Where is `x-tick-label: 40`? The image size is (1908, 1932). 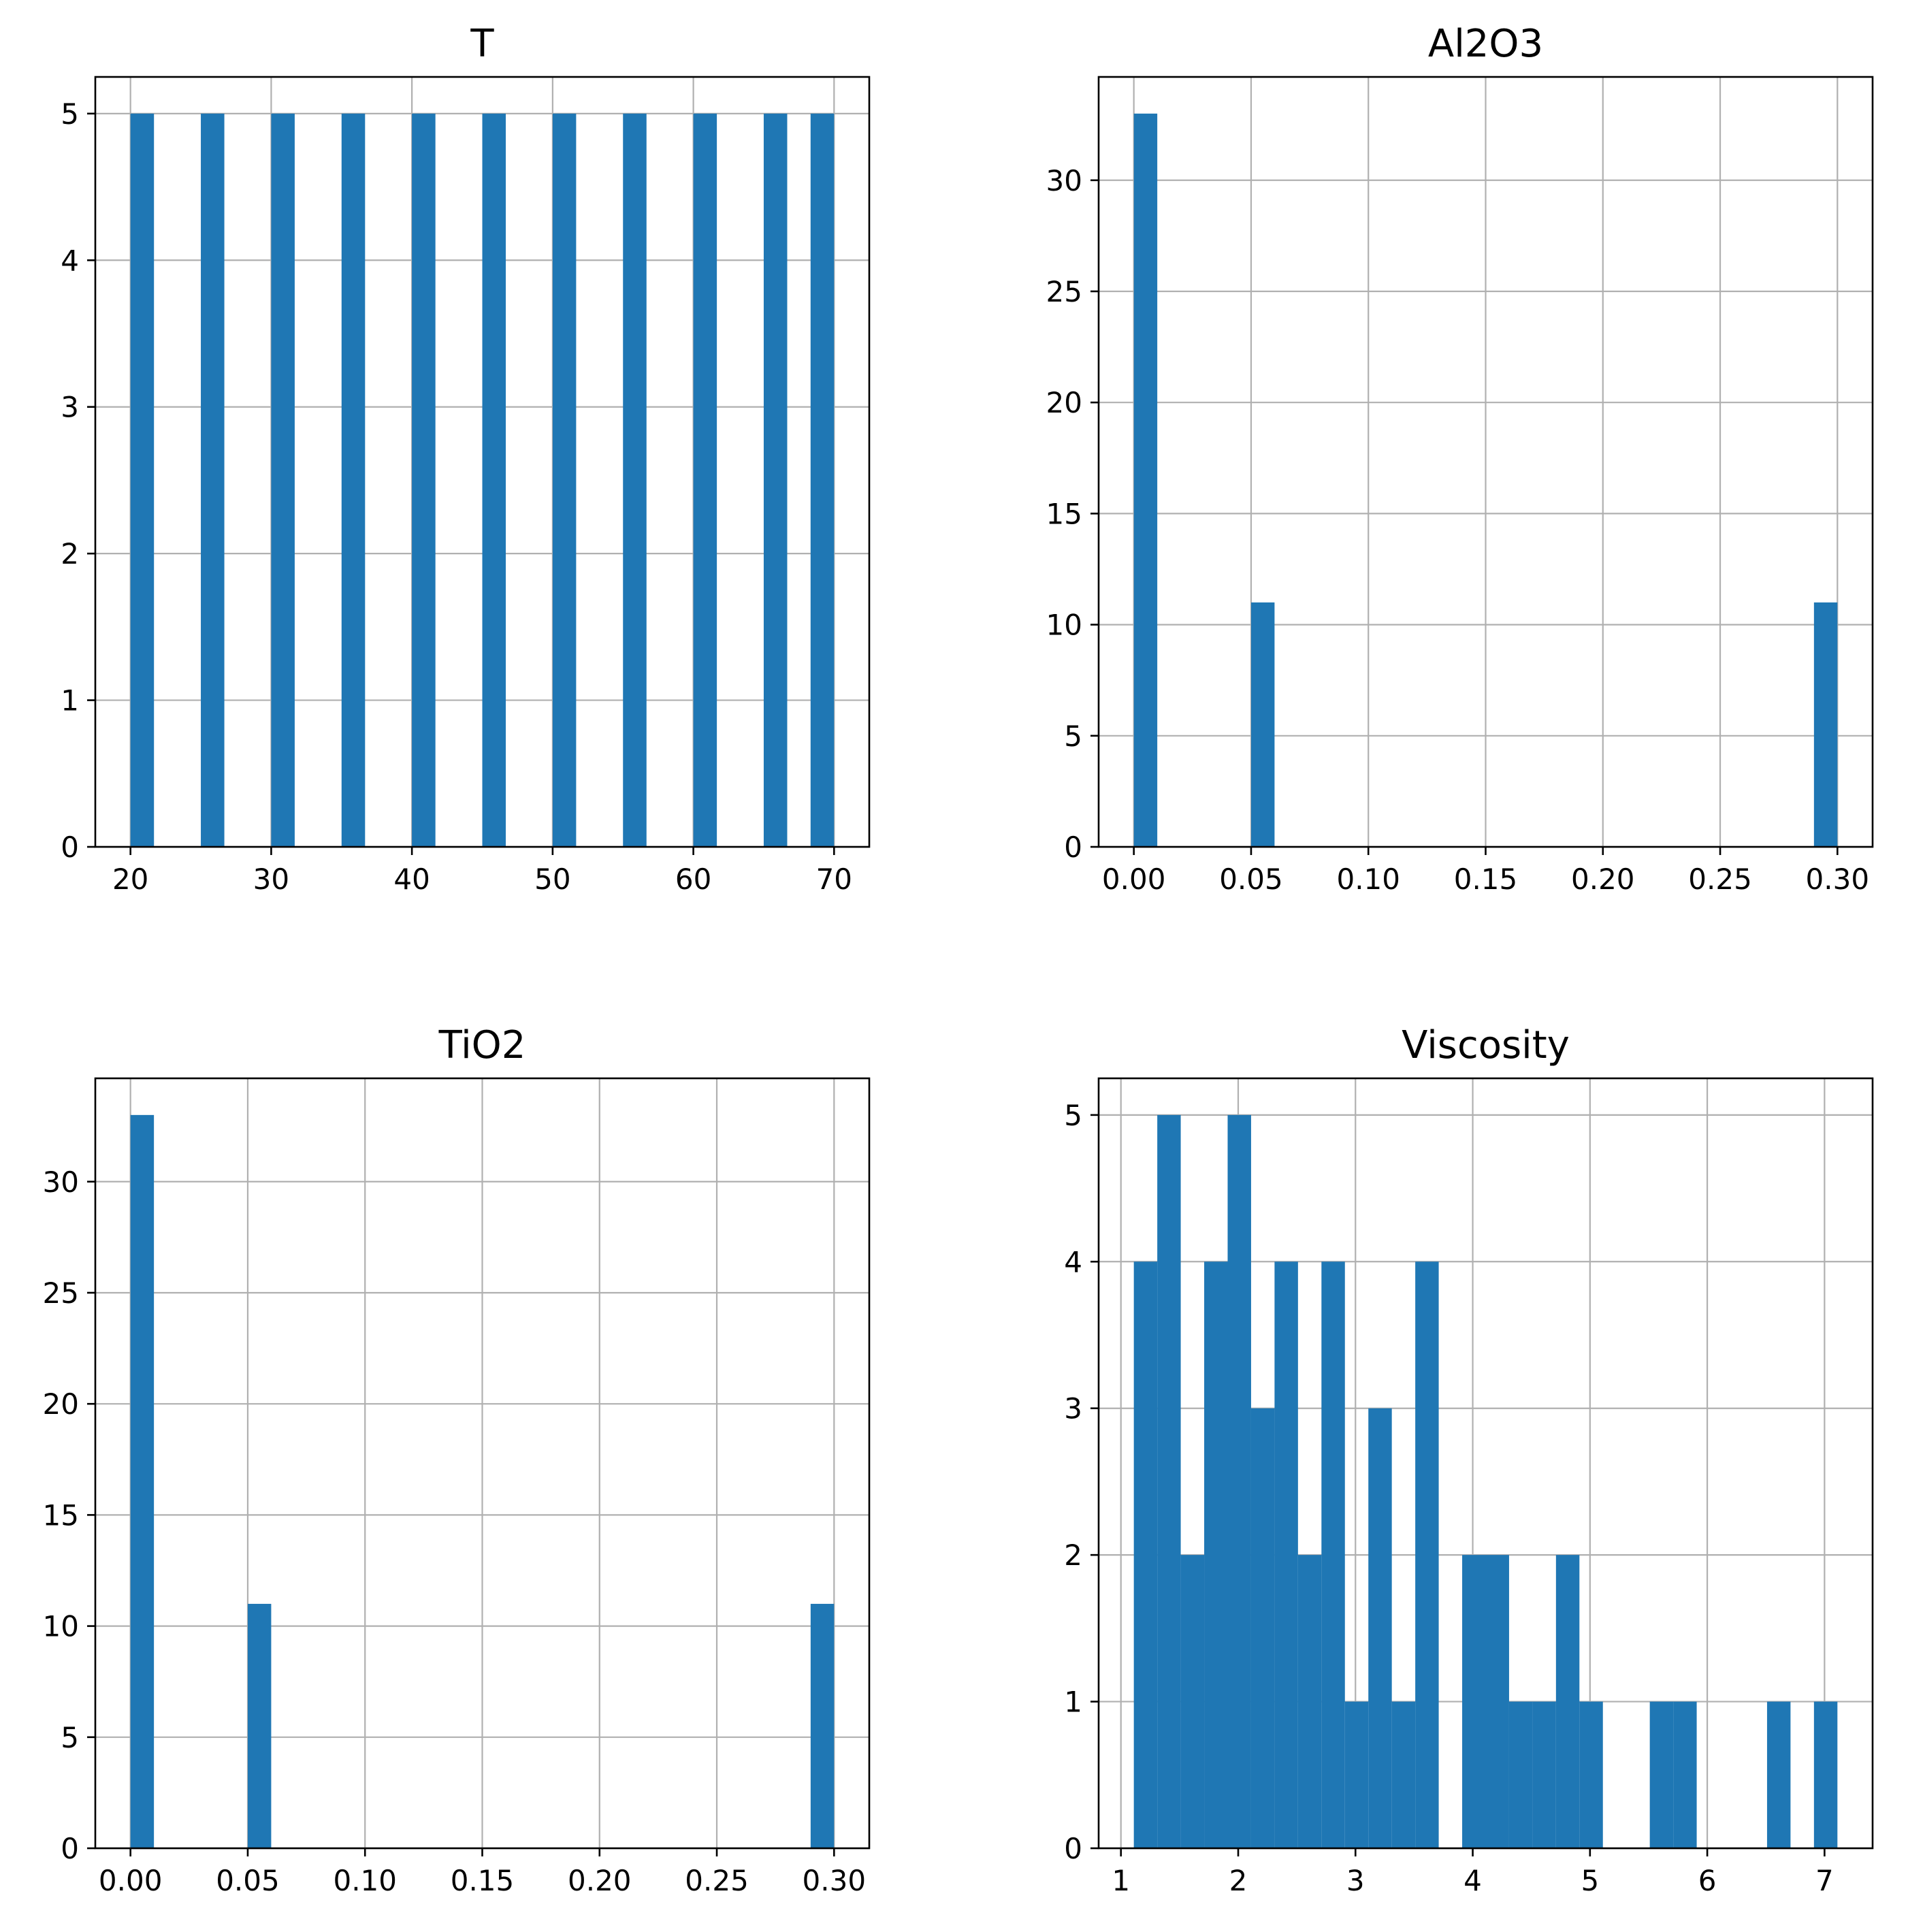
x-tick-label: 40 is located at coordinates (412, 880).